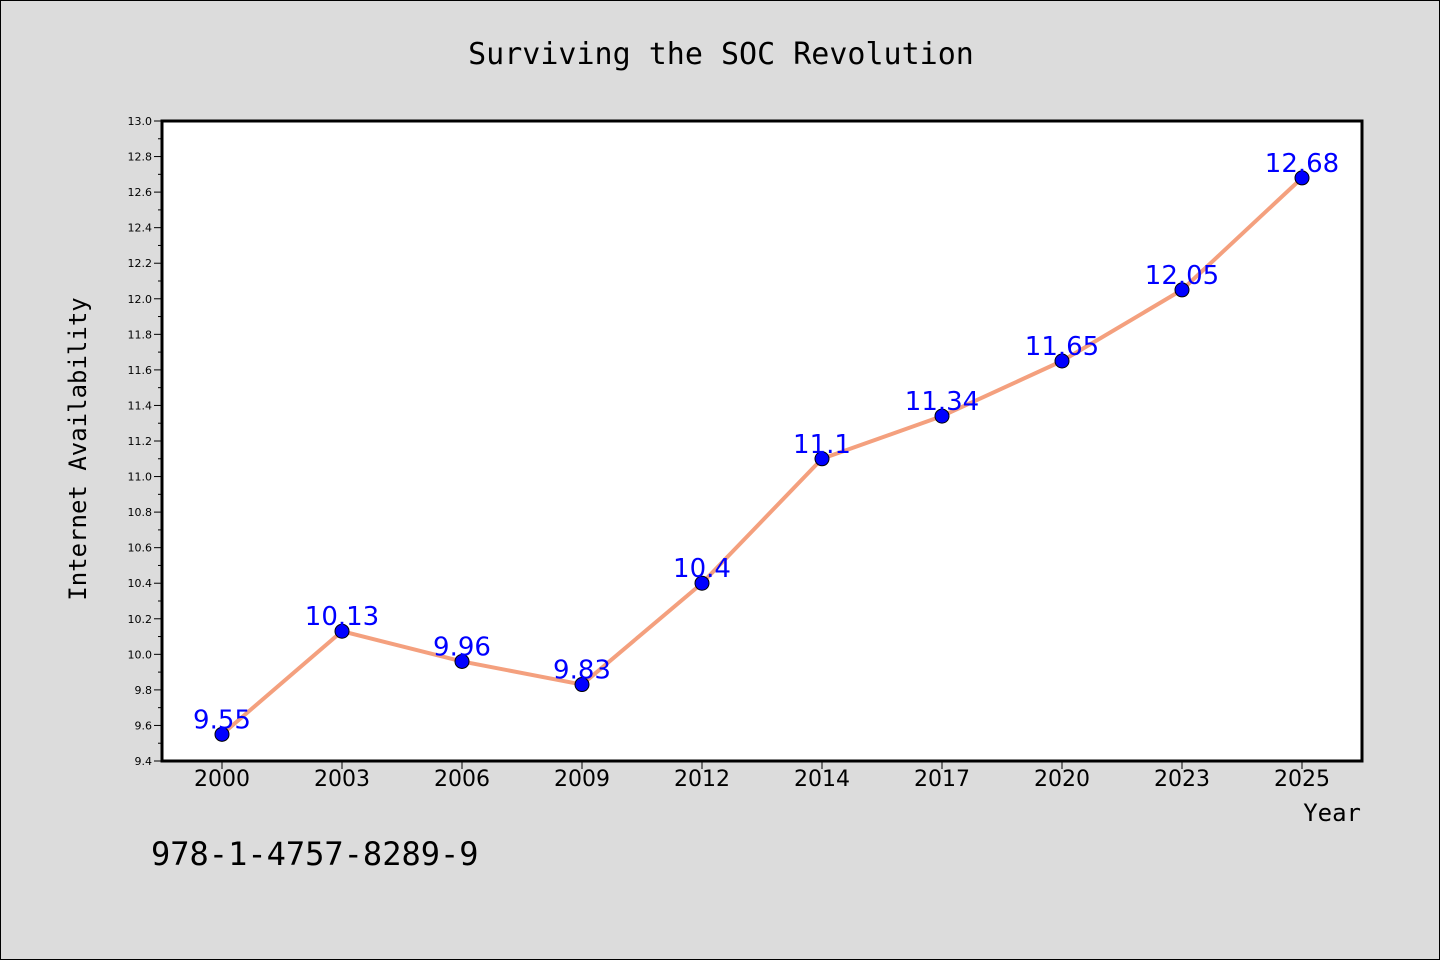 The height and width of the screenshot is (960, 1440). Describe the element at coordinates (140, 619) in the screenshot. I see `y-tick-label: 10.2` at that location.